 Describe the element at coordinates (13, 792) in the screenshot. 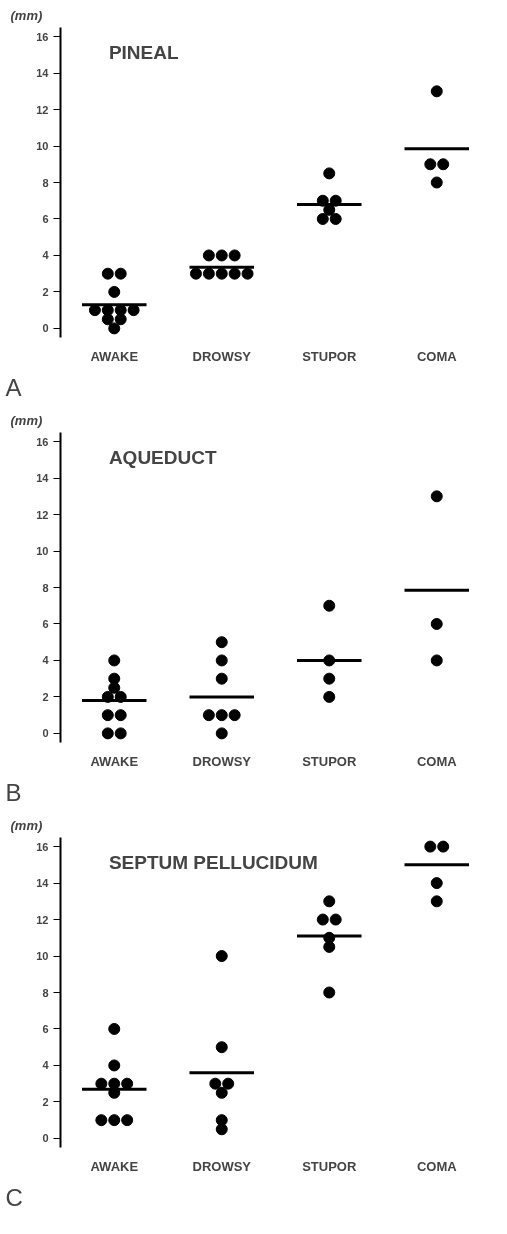

I see `text: B` at that location.